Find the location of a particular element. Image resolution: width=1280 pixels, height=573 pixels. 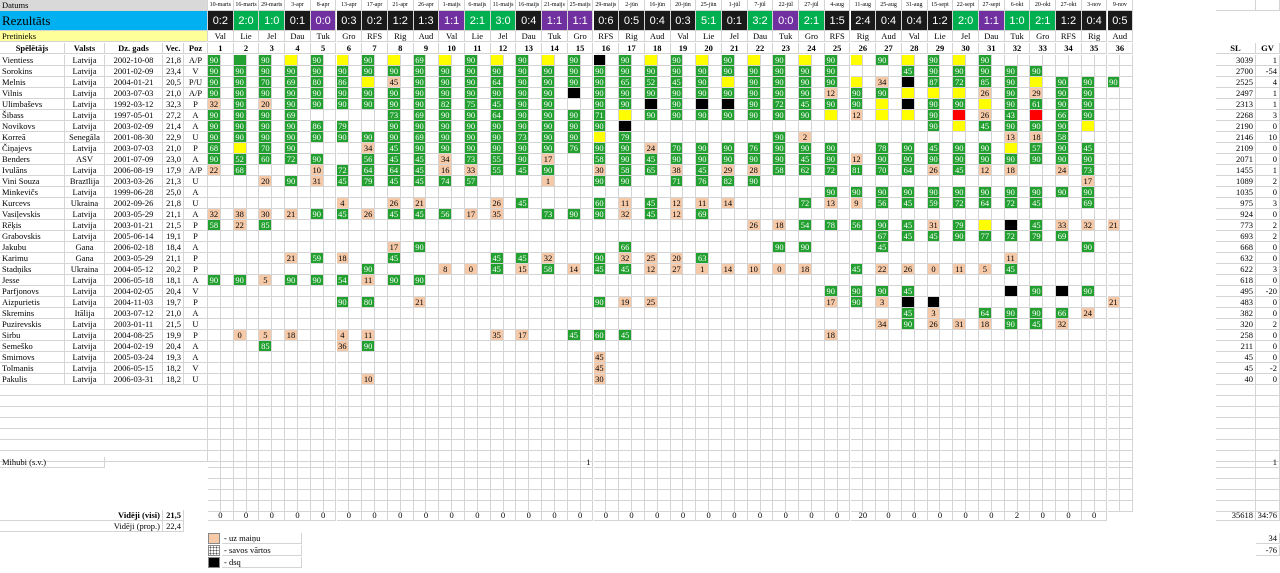

minutes-cell: 34 is located at coordinates (446, 159).